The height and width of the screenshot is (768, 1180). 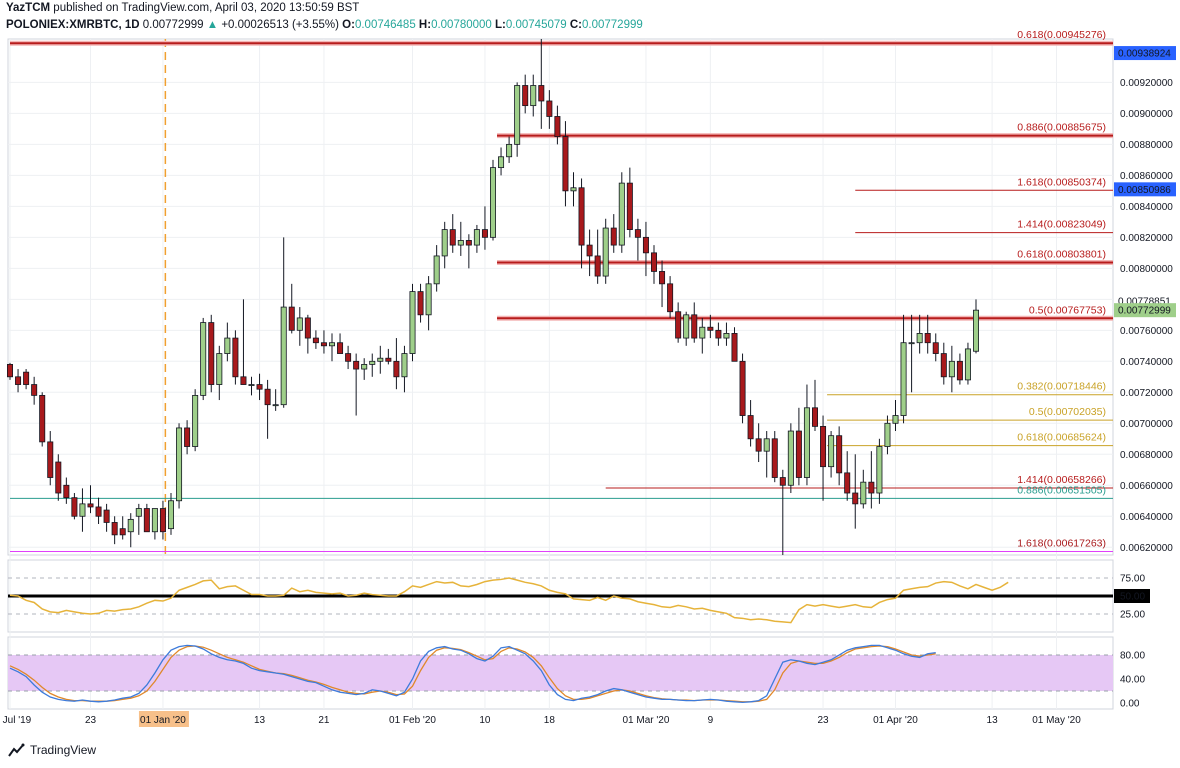 I want to click on stoch-band, so click(x=560, y=673).